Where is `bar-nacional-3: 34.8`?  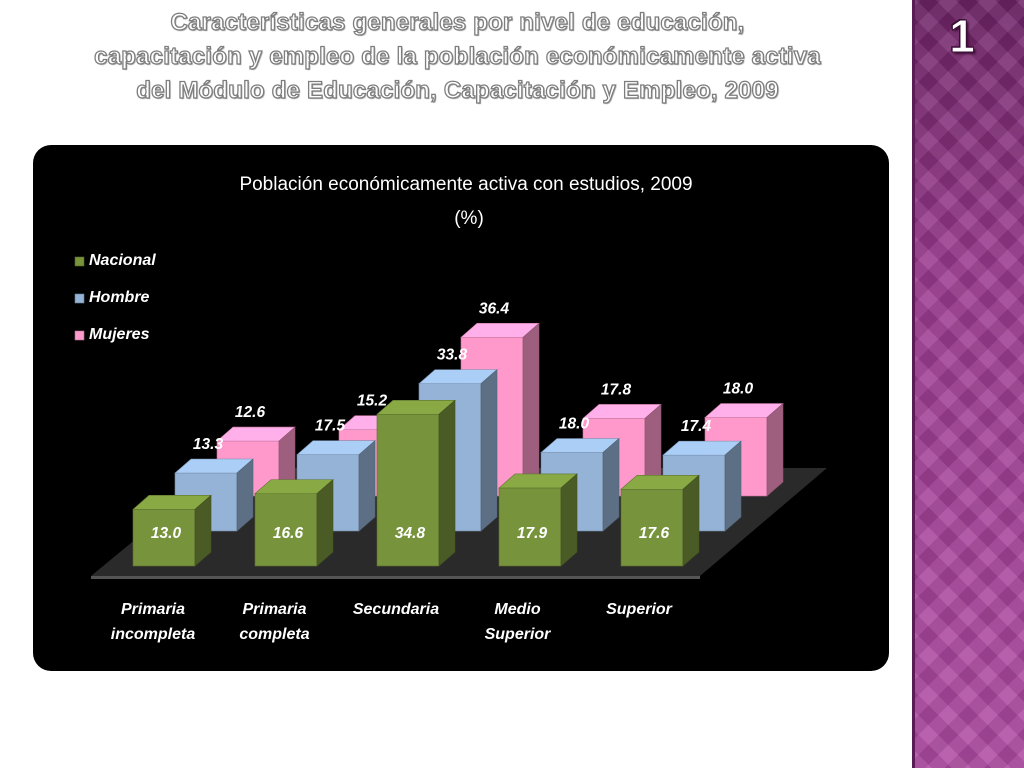 bar-nacional-3: 34.8 is located at coordinates (416, 483).